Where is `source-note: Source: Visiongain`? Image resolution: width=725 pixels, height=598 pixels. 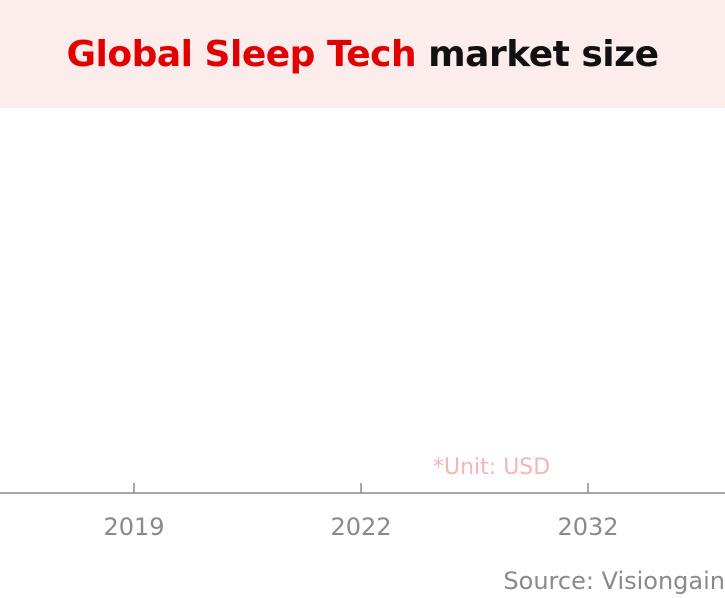 source-note: Source: Visiongain is located at coordinates (614, 581).